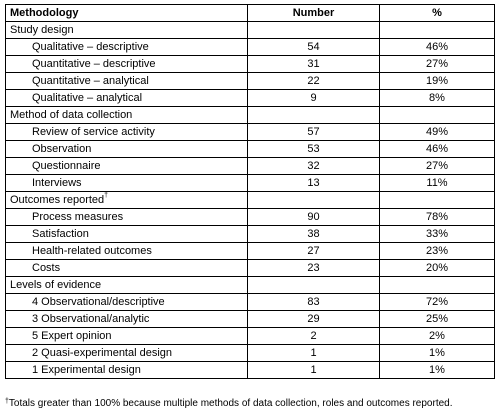 This screenshot has height=414, width=498. Describe the element at coordinates (437, 132) in the screenshot. I see `row-percent: 49%` at that location.